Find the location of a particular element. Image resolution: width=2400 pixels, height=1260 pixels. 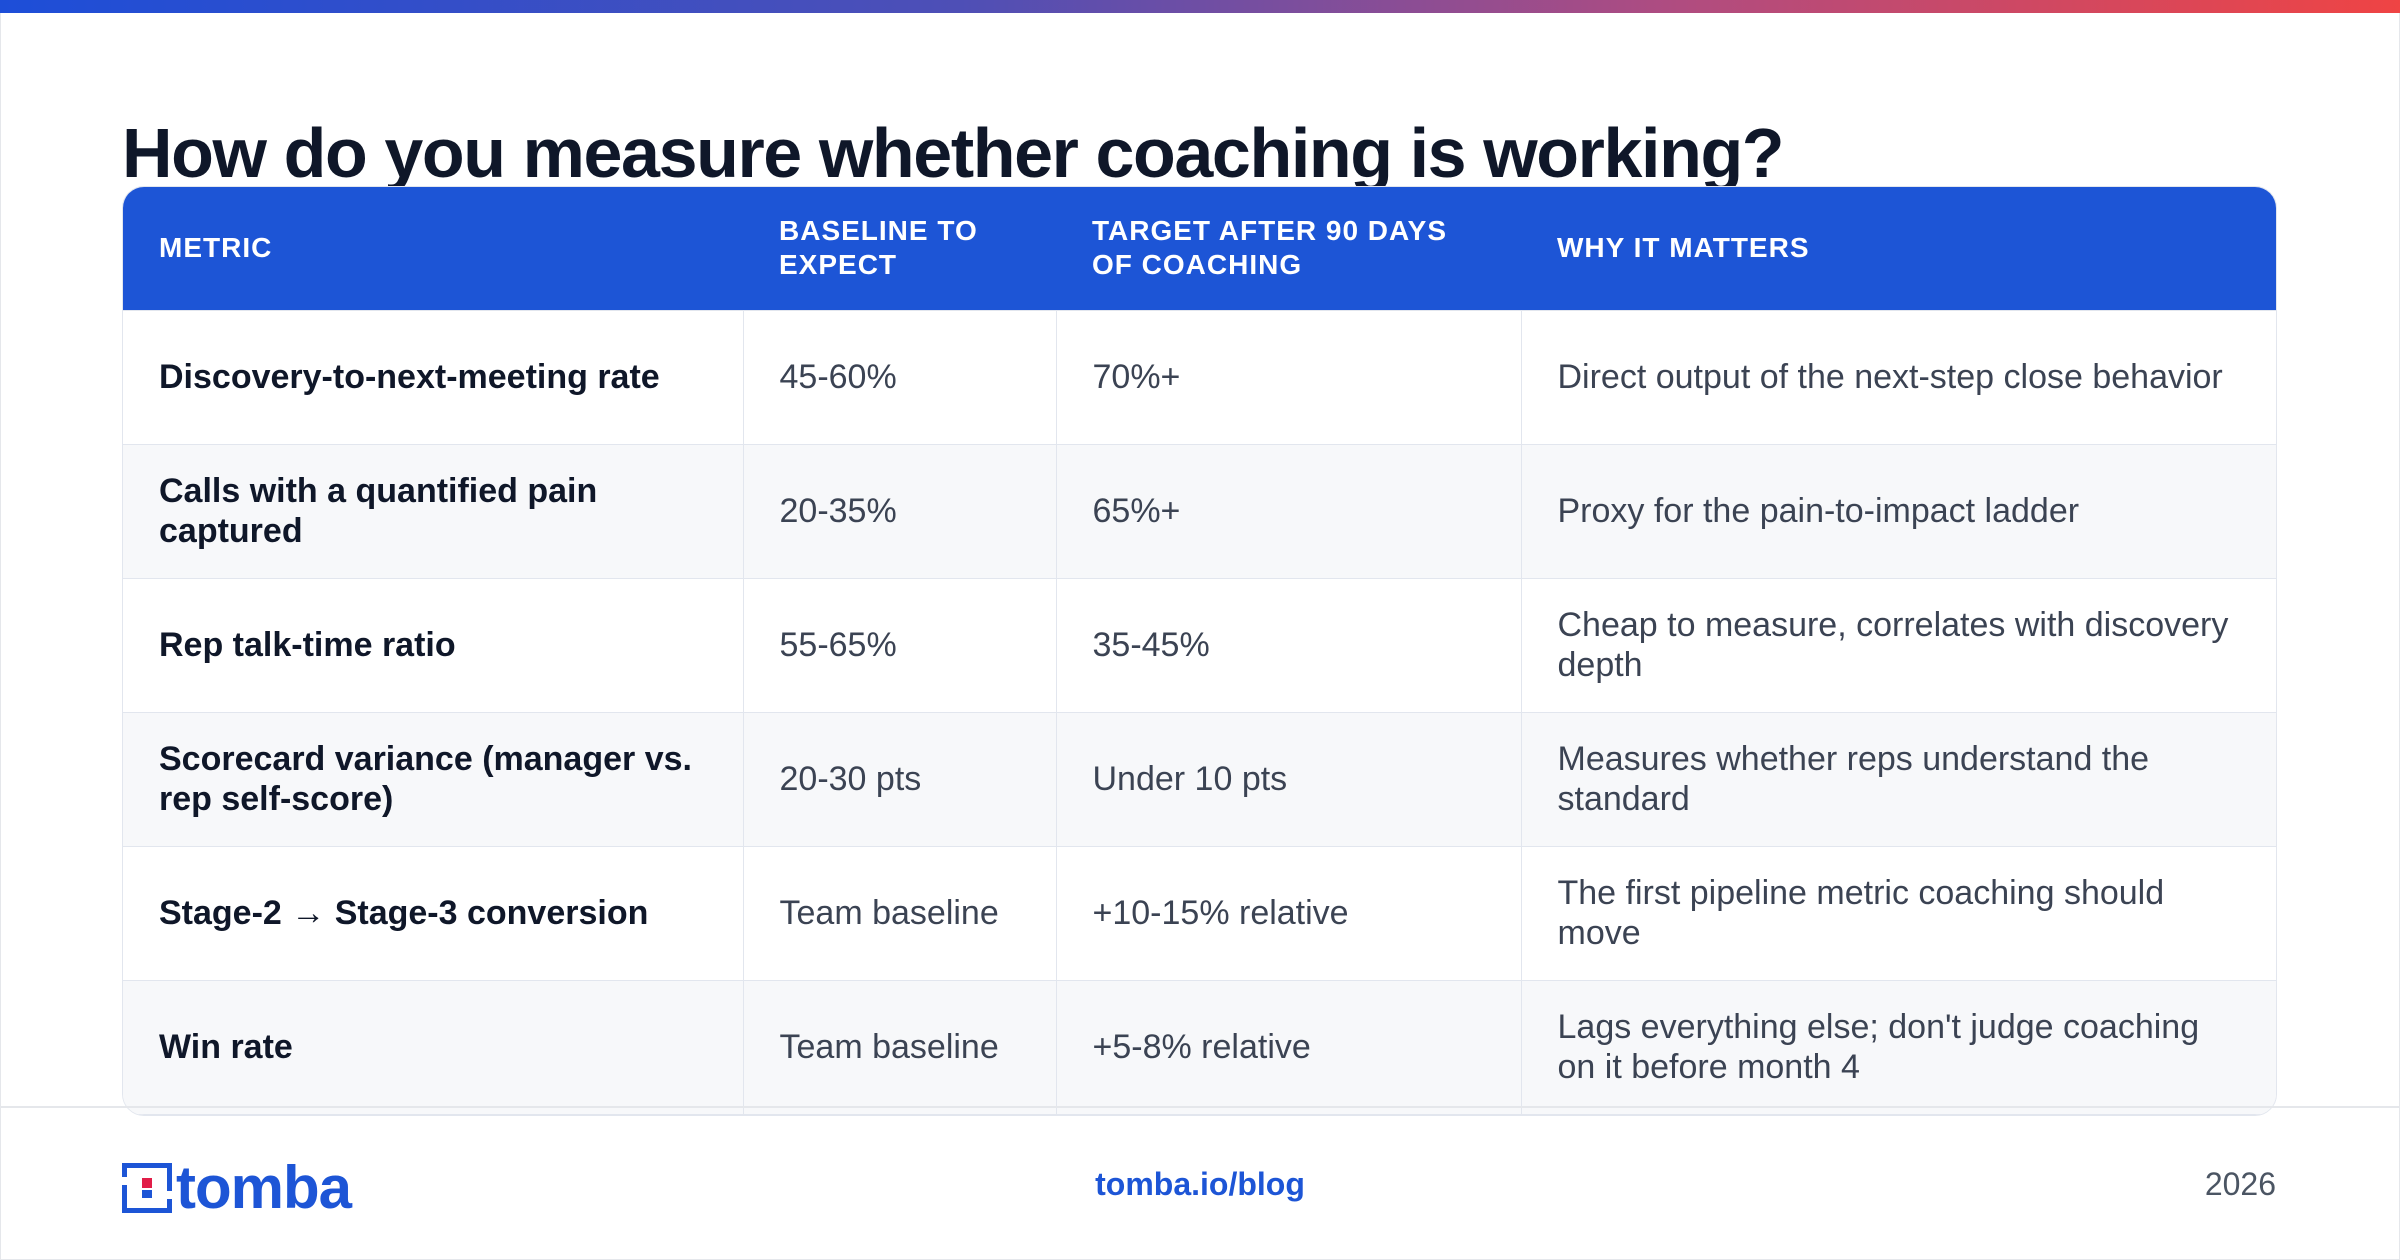

target-cell: 35-45% is located at coordinates (1289, 644).